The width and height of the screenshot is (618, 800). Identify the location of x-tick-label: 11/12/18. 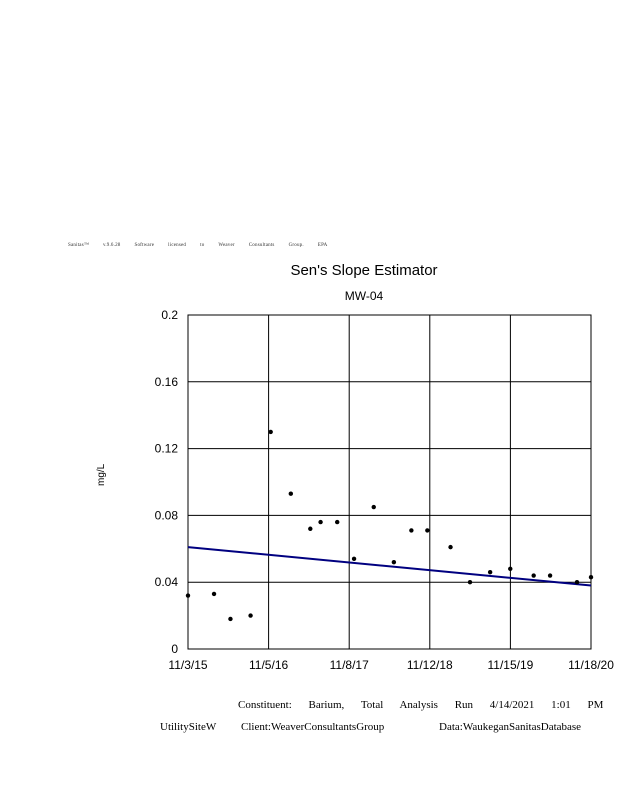
(430, 665).